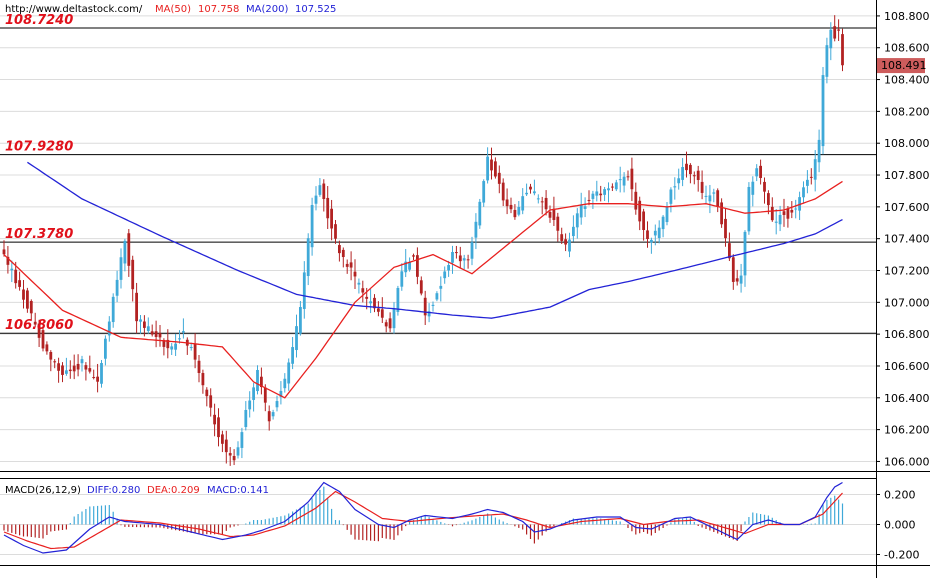 The image size is (930, 582). Describe the element at coordinates (907, 80) in the screenshot. I see `price-axis-label: 108.400` at that location.